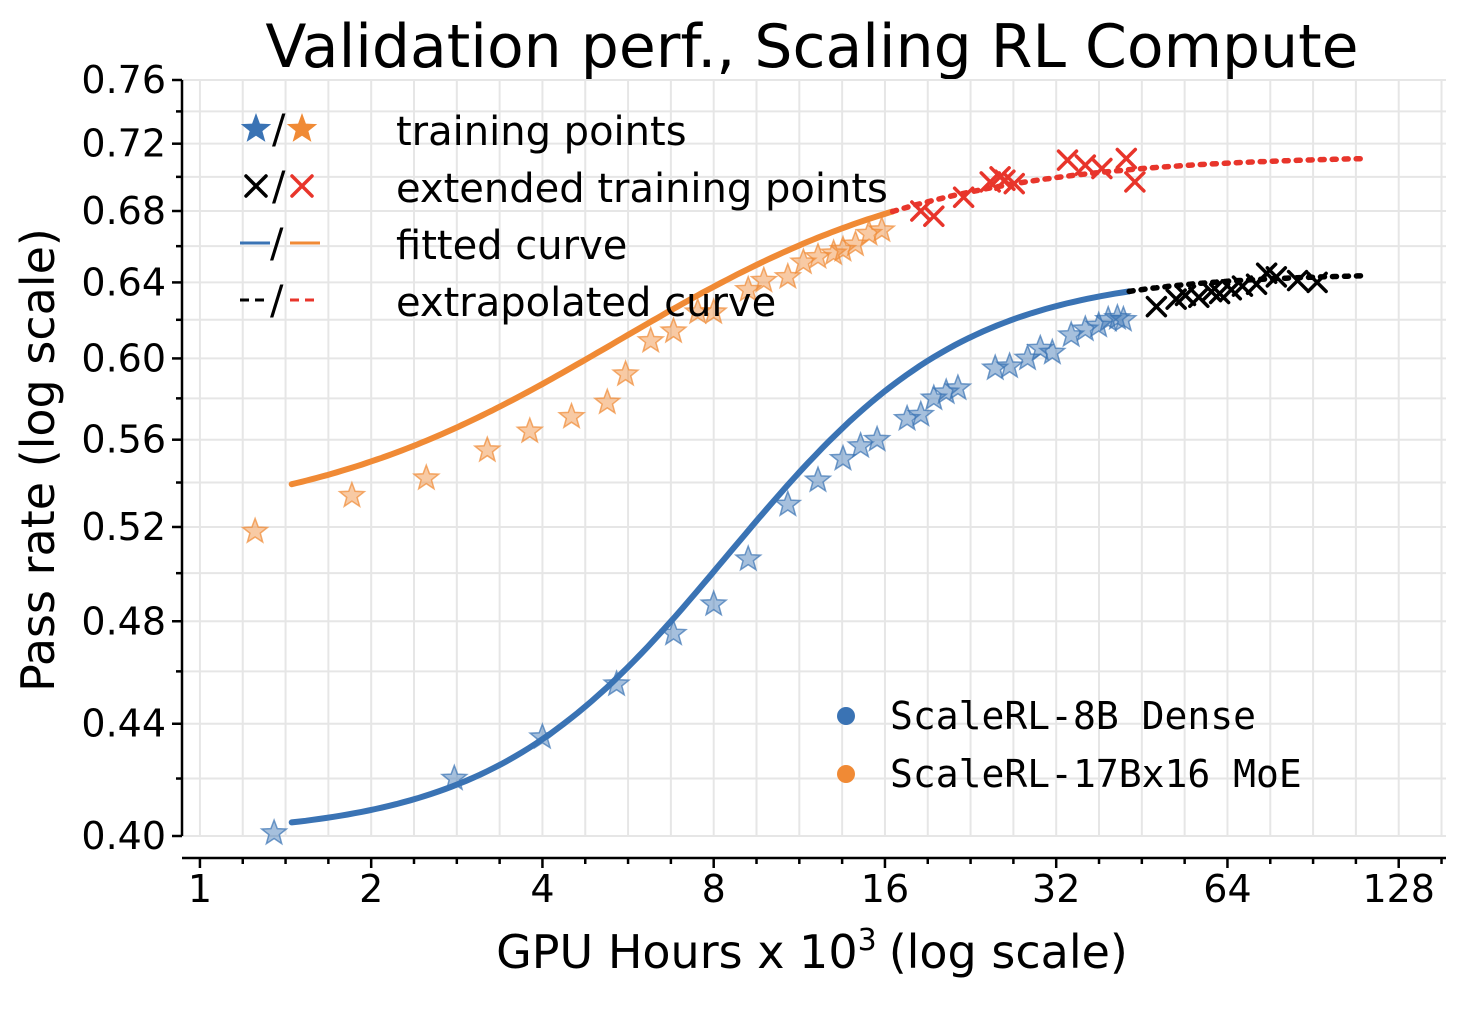 The width and height of the screenshot is (1472, 1014). I want to click on x-axis-label-suffix: (log scale), so click(1008, 952).